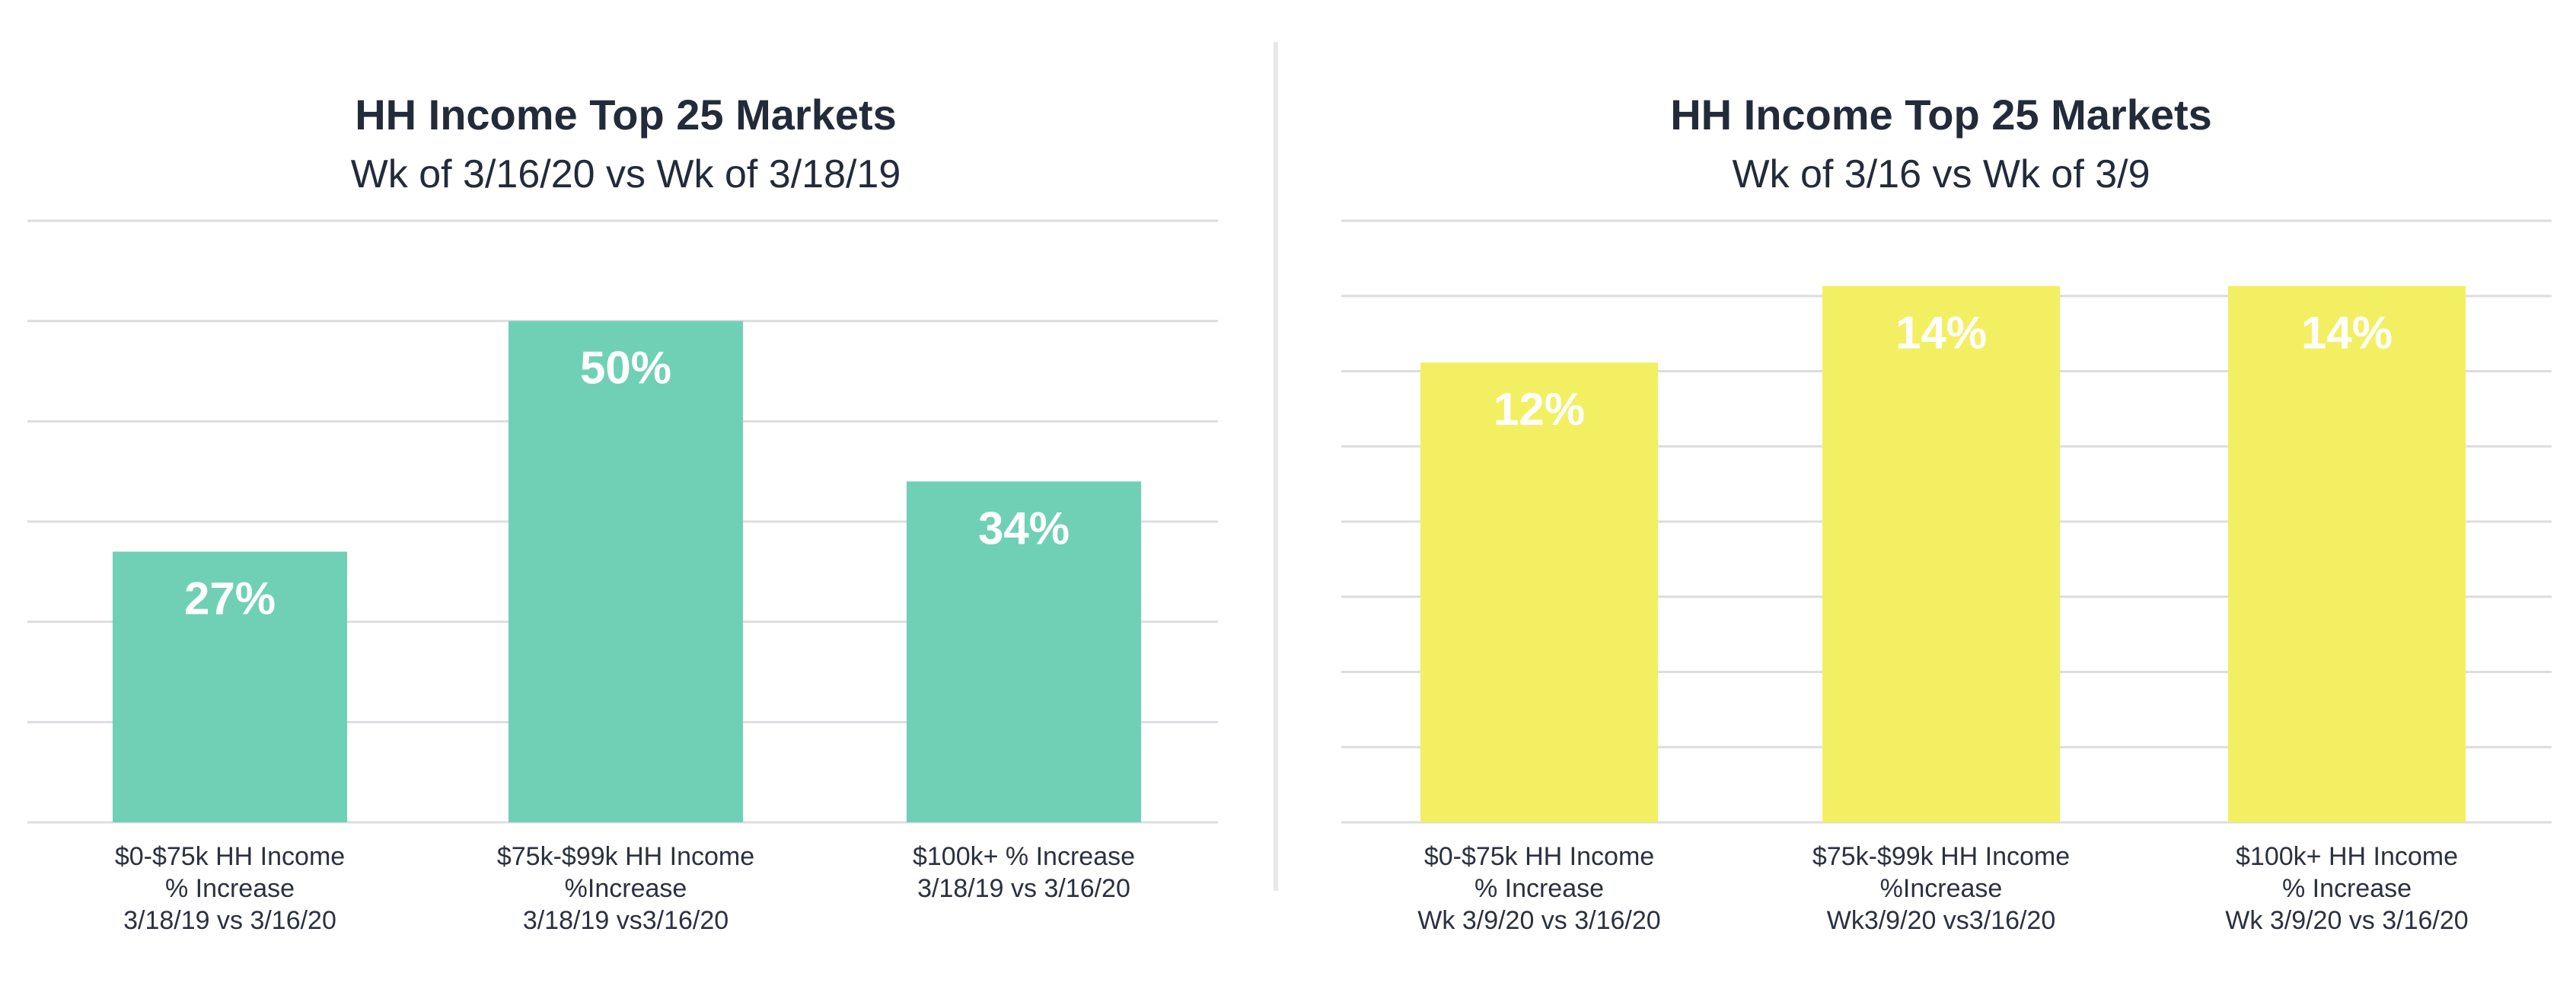 The width and height of the screenshot is (2576, 1002). Describe the element at coordinates (625, 368) in the screenshot. I see `left-value-label-2: 50%` at that location.